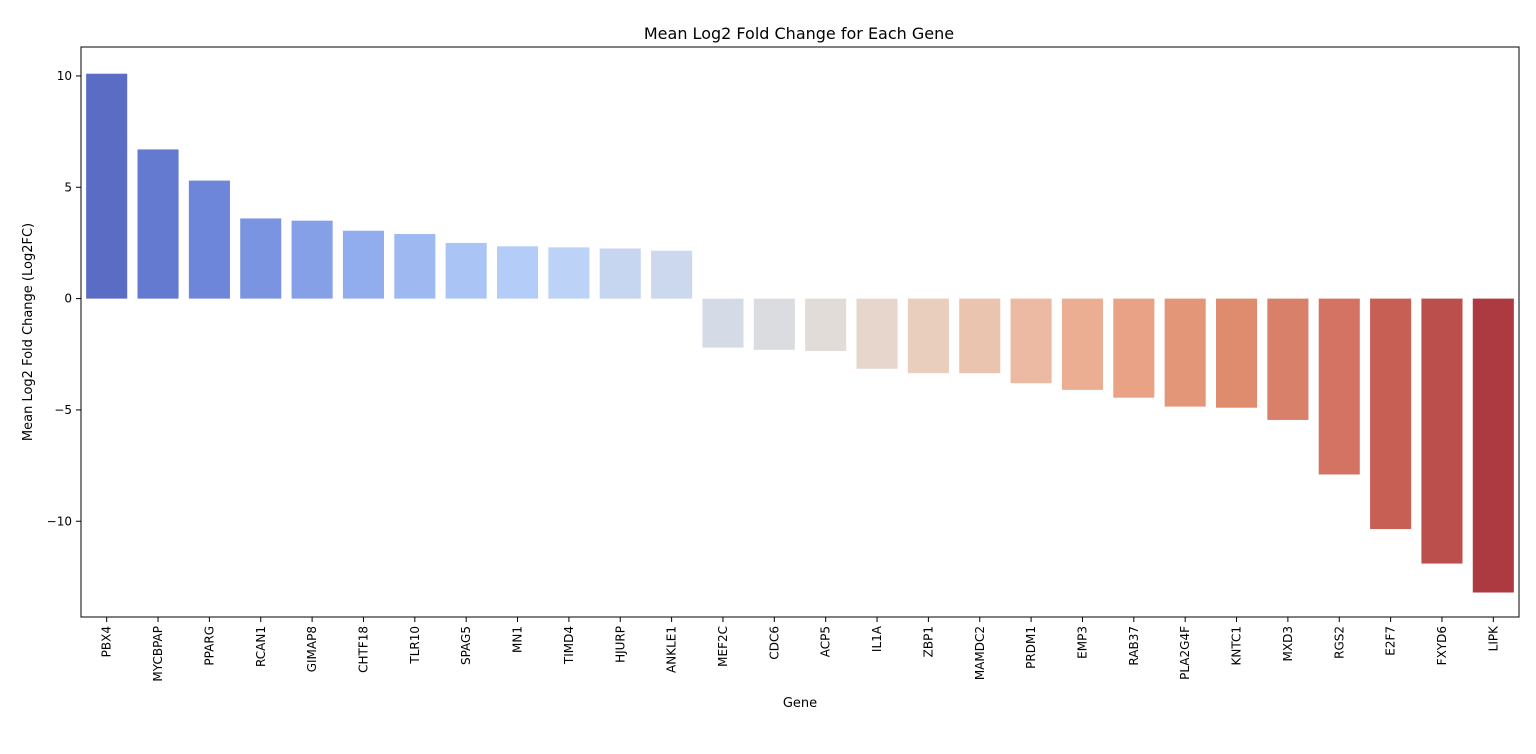 This screenshot has width=1536, height=754. What do you see at coordinates (363, 264) in the screenshot?
I see `bar-chtf18` at bounding box center [363, 264].